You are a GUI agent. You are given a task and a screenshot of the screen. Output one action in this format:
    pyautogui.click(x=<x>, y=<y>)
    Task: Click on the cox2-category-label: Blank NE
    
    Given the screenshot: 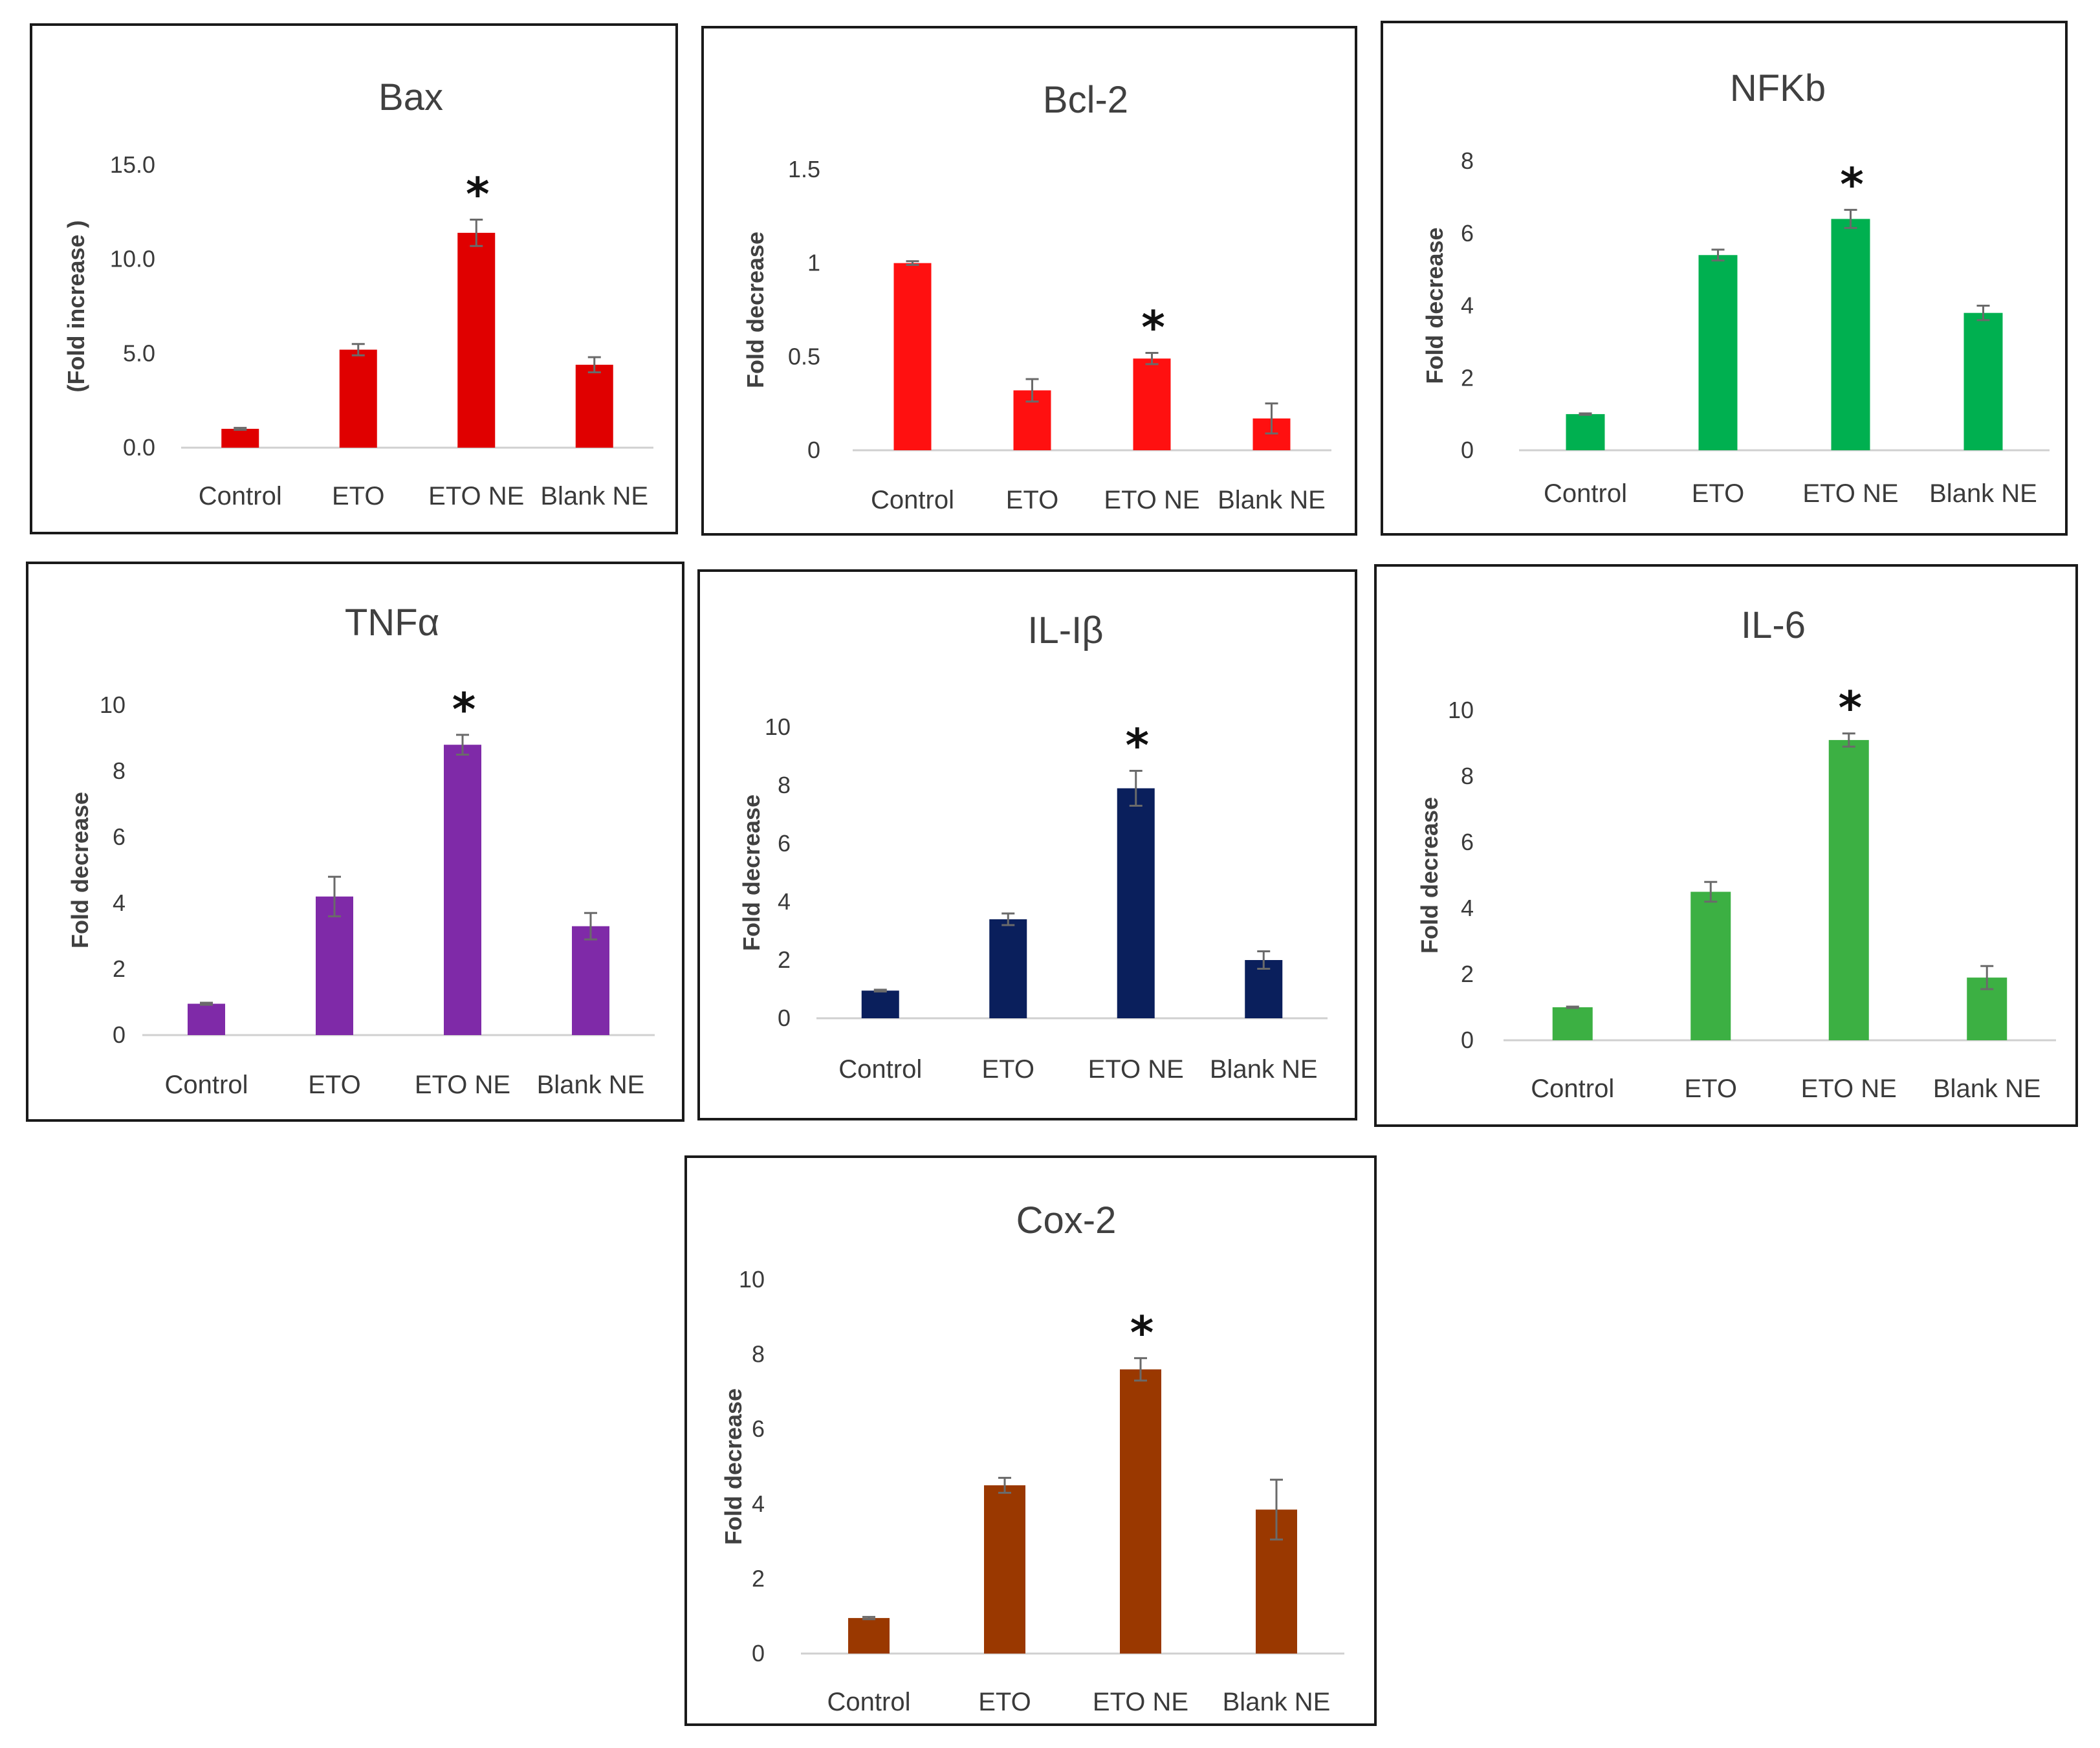 What is the action you would take?
    pyautogui.click(x=1277, y=1702)
    